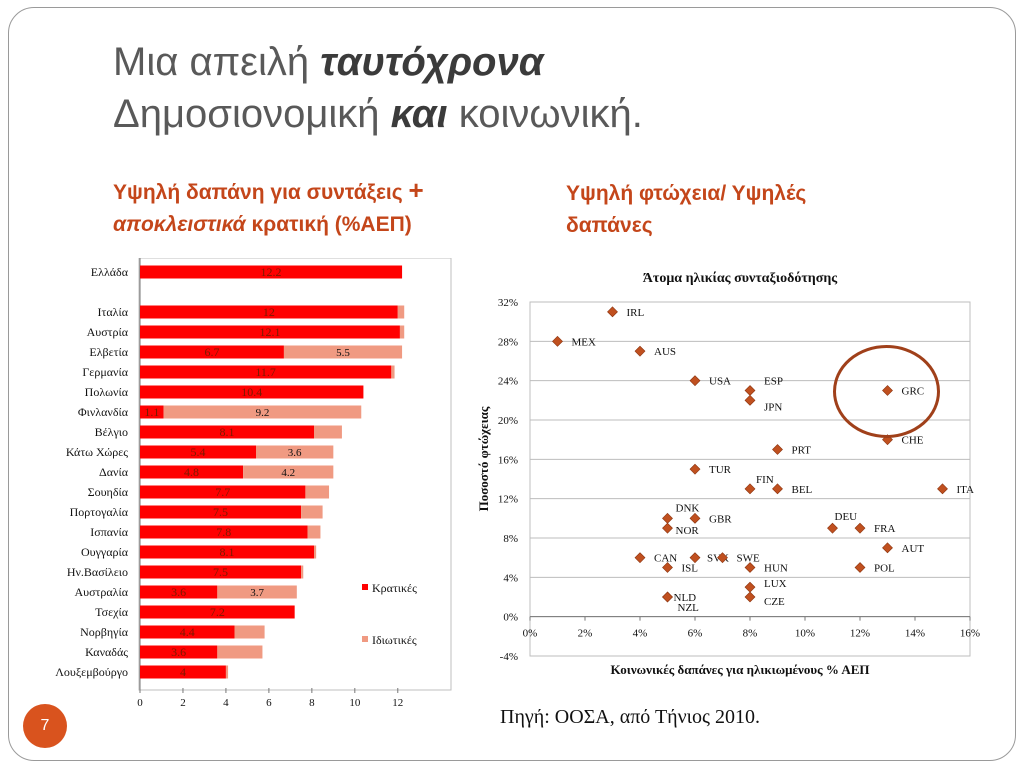 This screenshot has width=1024, height=768. I want to click on bar-public-value-label: 1.1, so click(151, 412).